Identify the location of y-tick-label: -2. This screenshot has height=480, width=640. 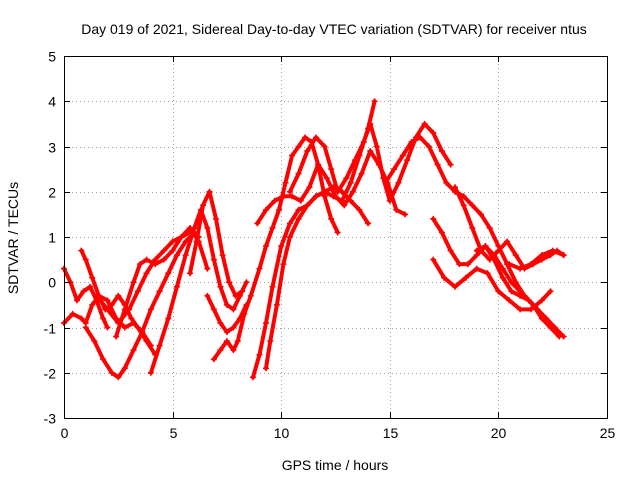
(50, 374).